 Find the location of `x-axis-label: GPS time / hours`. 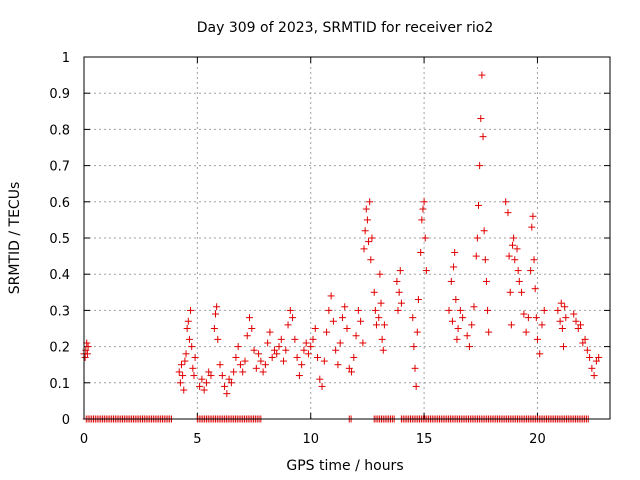

x-axis-label: GPS time / hours is located at coordinates (344, 466).